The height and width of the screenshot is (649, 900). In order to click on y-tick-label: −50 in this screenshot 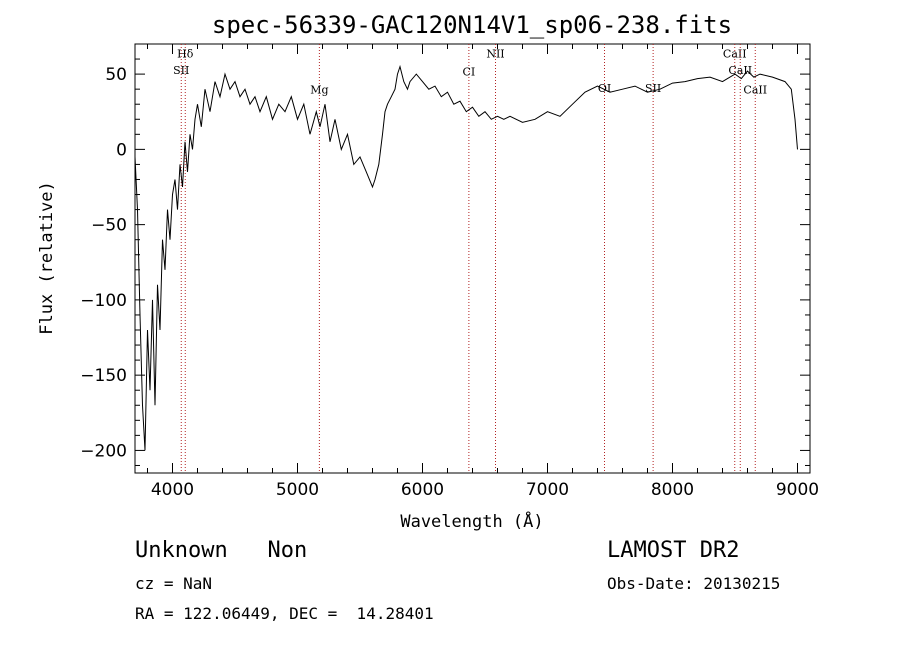, I will do `click(109, 226)`.